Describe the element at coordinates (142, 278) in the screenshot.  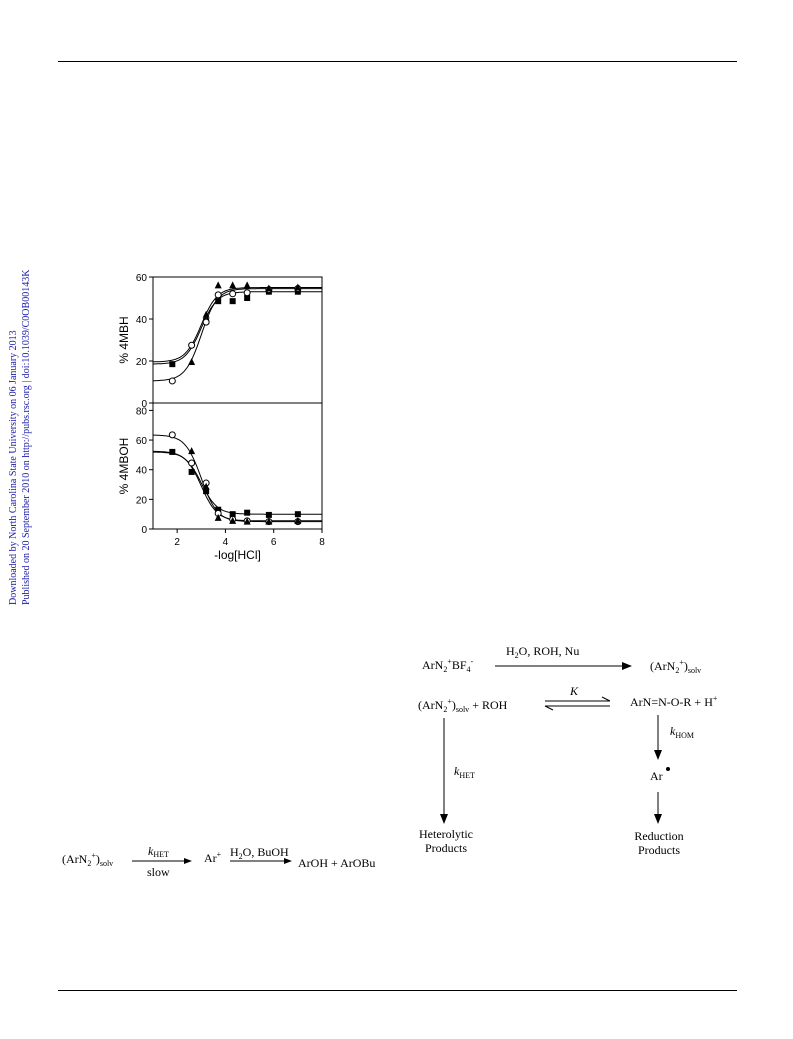
I see `panel-top-ytick-label: 60` at that location.